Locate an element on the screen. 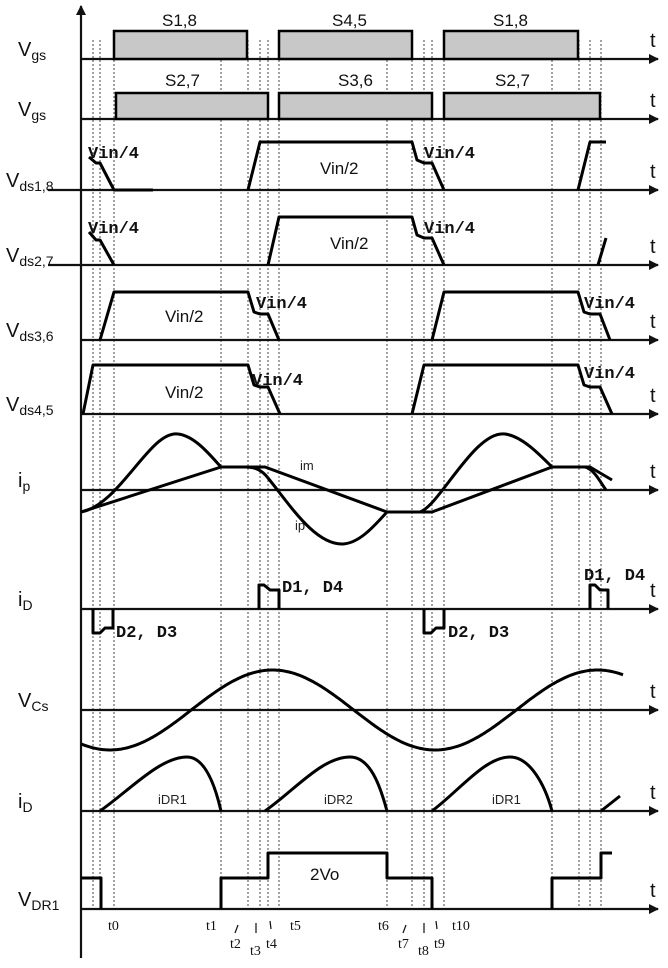 The height and width of the screenshot is (968, 668). row-label: VDR1 is located at coordinates (39, 901).